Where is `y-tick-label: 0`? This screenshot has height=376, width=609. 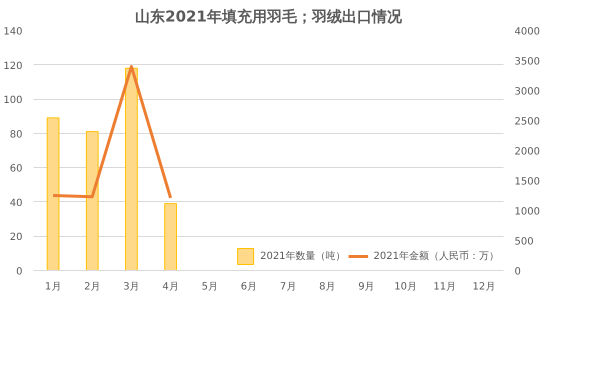 y-tick-label: 0 is located at coordinates (19, 272).